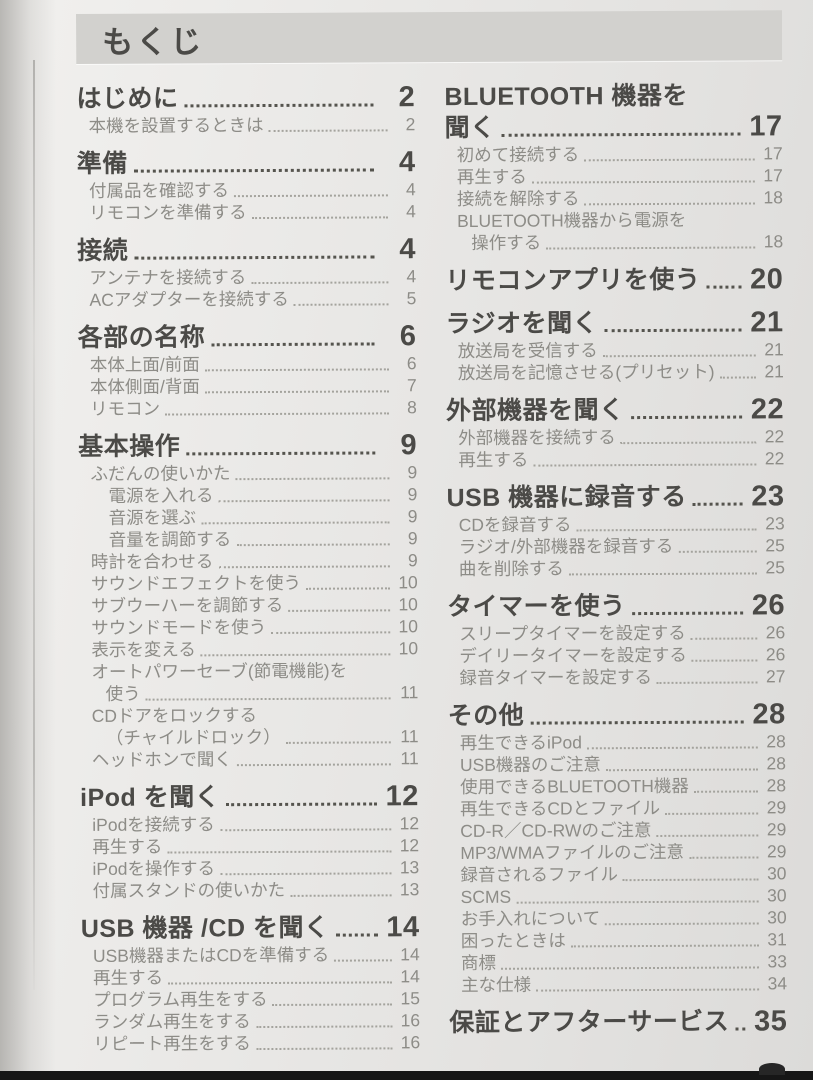  Describe the element at coordinates (776, 851) in the screenshot. I see `toc-page-number: 29` at that location.